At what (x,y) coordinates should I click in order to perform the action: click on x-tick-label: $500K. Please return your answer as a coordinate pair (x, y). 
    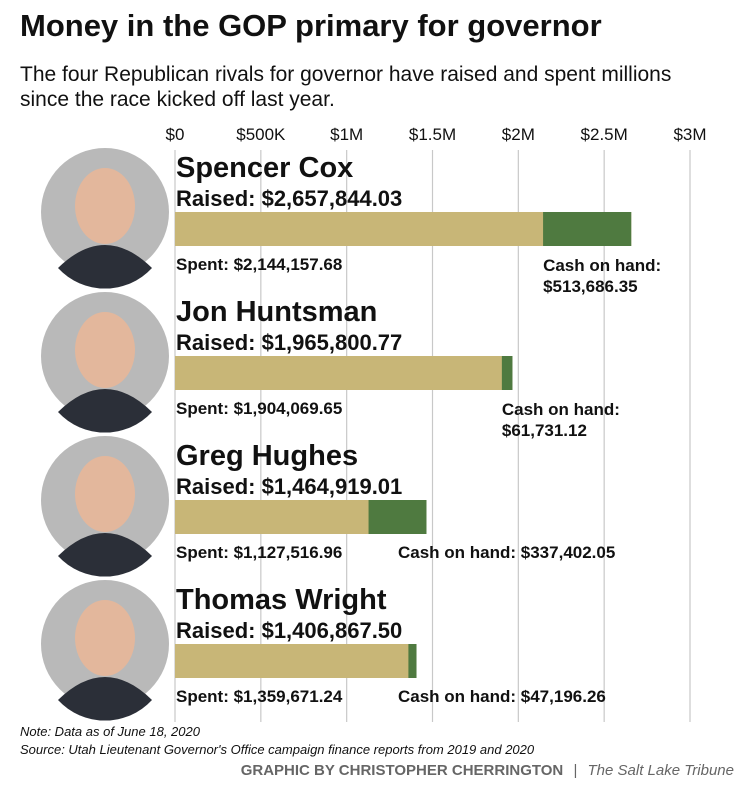
    Looking at the image, I should click on (261, 134).